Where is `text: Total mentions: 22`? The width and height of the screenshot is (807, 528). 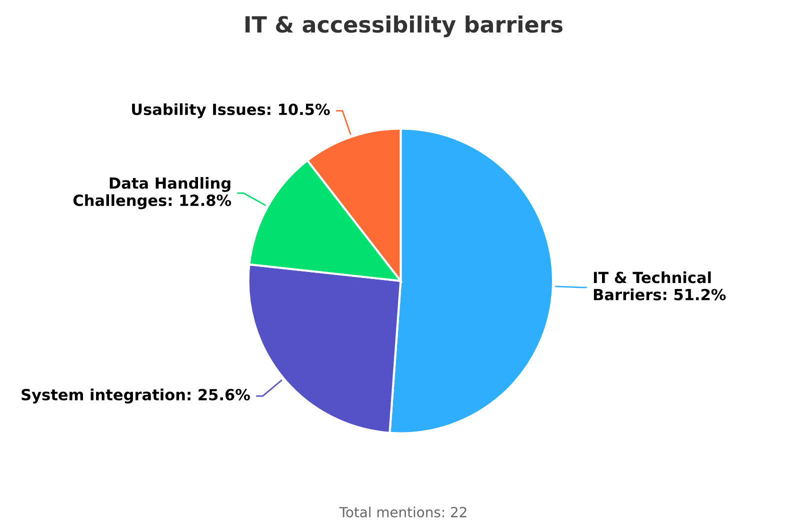
text: Total mentions: 22 is located at coordinates (402, 512).